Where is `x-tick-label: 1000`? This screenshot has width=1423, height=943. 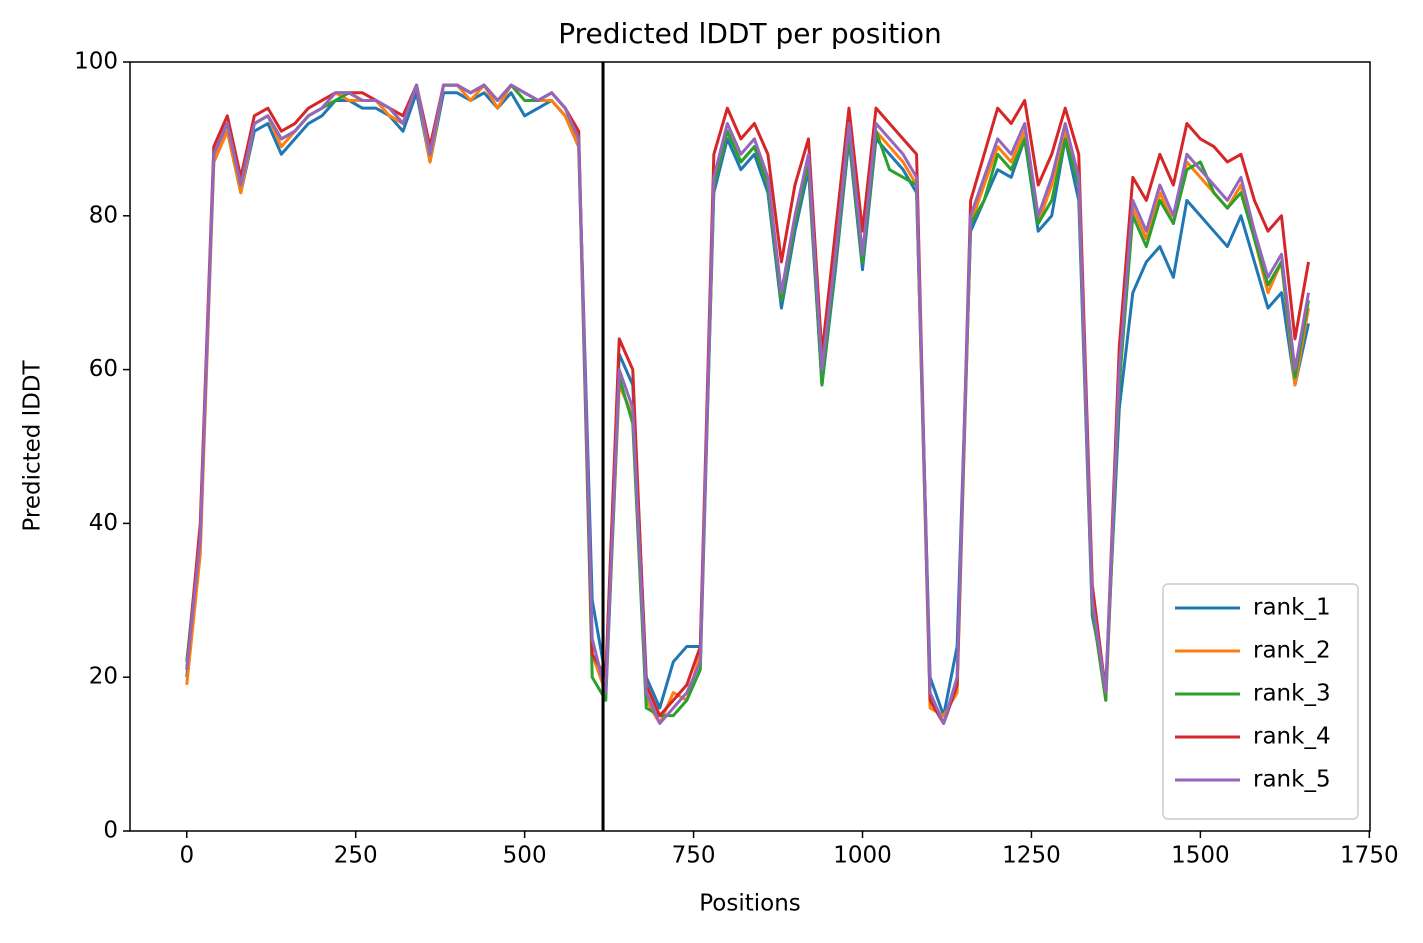 x-tick-label: 1000 is located at coordinates (862, 856).